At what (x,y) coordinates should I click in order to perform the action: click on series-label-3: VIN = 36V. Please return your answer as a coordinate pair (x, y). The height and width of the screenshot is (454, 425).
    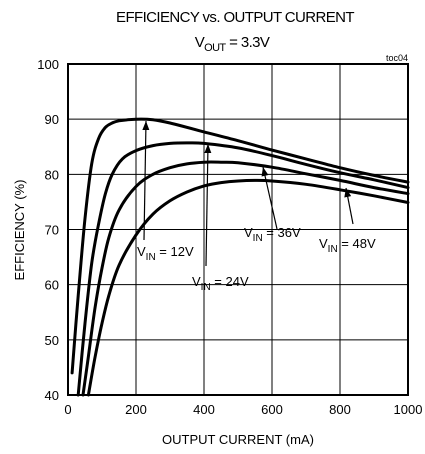
    Looking at the image, I should click on (272, 234).